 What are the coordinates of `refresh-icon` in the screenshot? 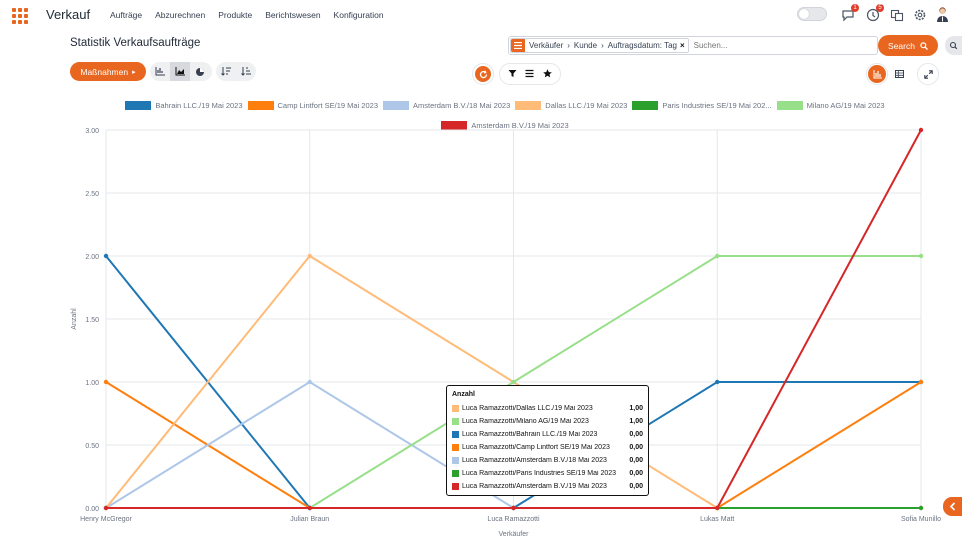 It's located at (483, 74).